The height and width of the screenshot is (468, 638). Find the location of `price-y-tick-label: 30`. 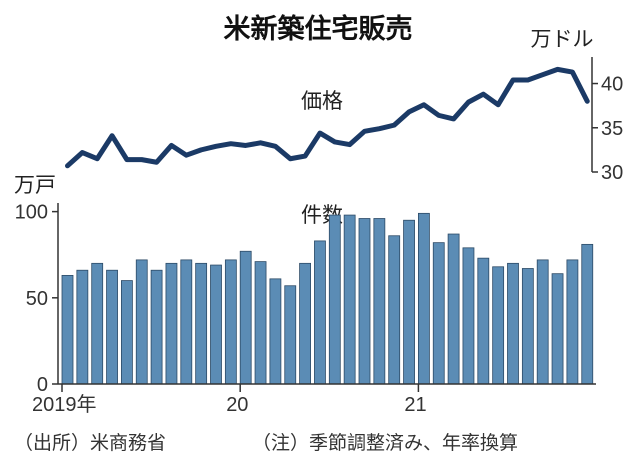

price-y-tick-label: 30 is located at coordinates (612, 173).